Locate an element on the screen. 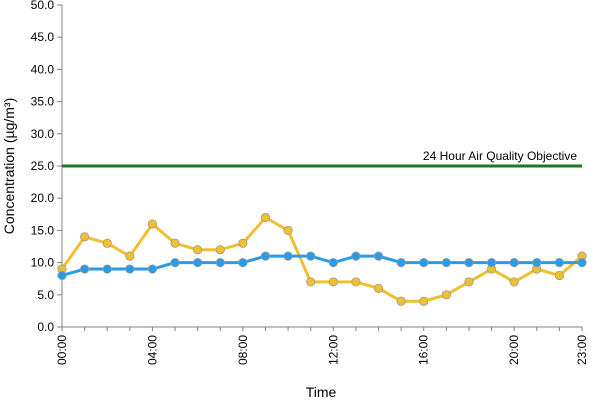 This screenshot has width=600, height=400. series-line is located at coordinates (321, 265).